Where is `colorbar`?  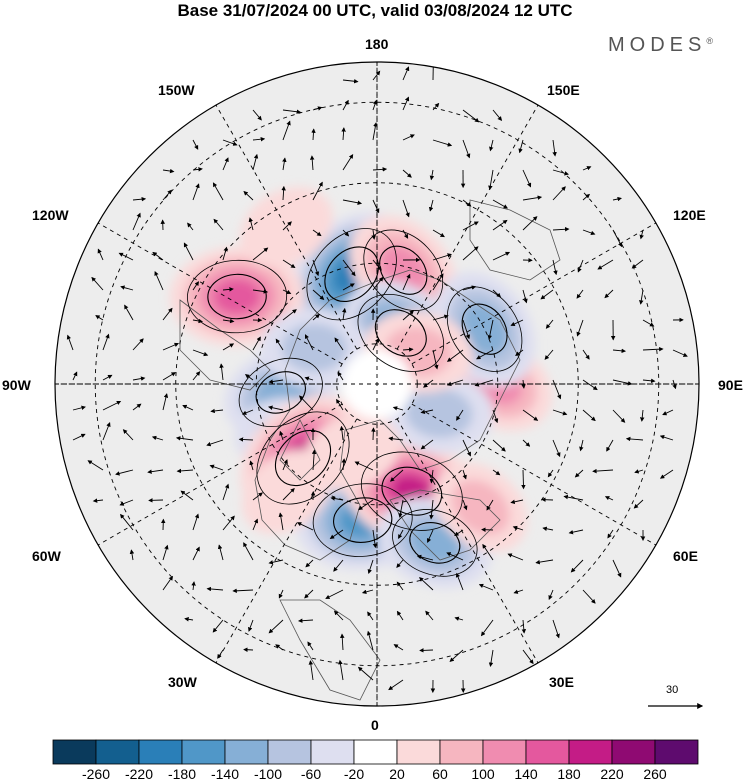
colorbar is located at coordinates (375, 752).